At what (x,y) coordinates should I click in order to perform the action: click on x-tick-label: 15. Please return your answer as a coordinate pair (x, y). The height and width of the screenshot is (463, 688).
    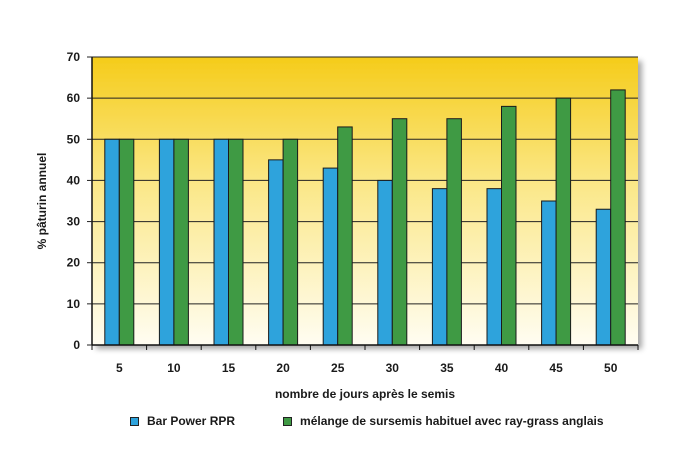
    Looking at the image, I should click on (229, 368).